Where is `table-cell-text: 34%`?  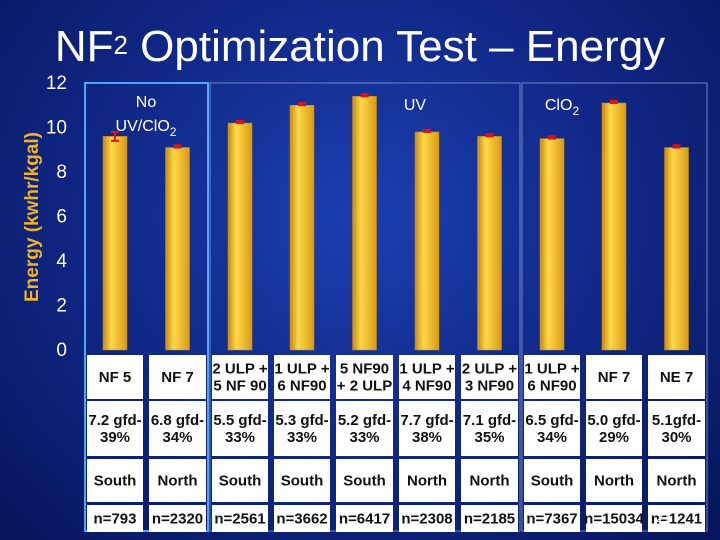 table-cell-text: 34% is located at coordinates (177, 437).